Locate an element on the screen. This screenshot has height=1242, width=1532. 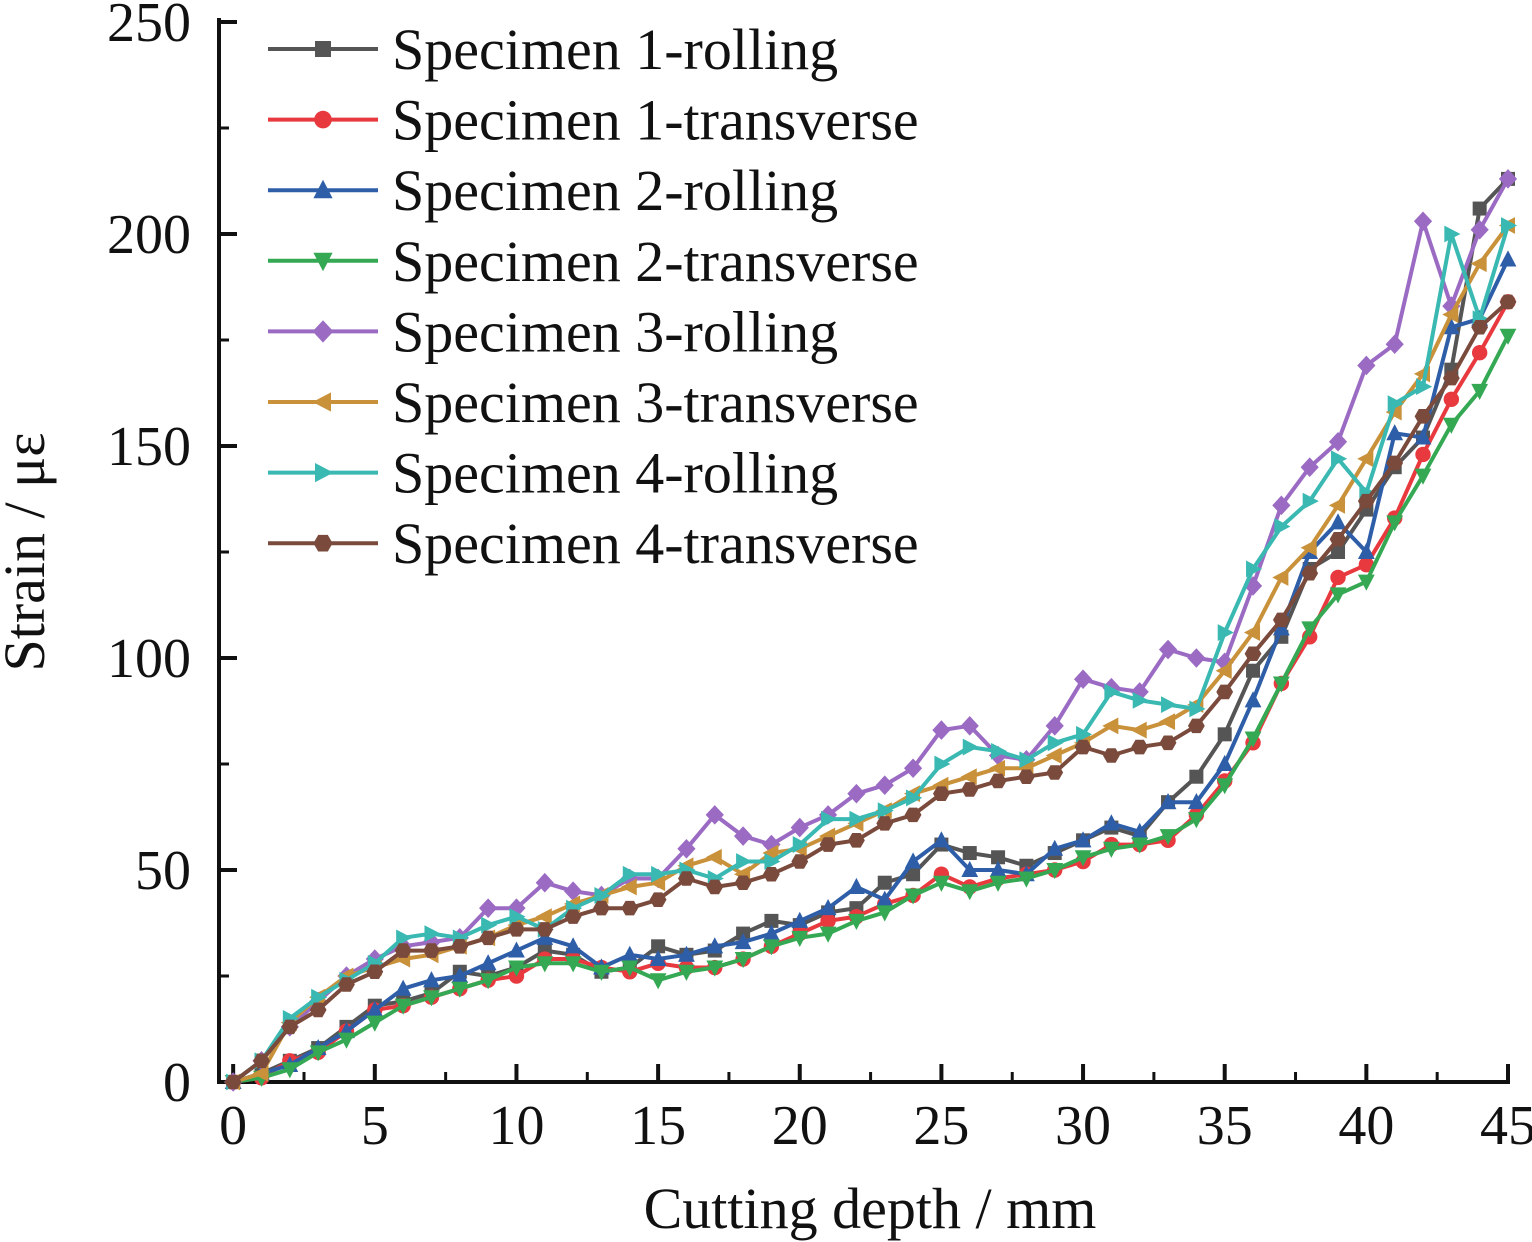
legend-label: Specimen 1-transverse is located at coordinates (655, 120).